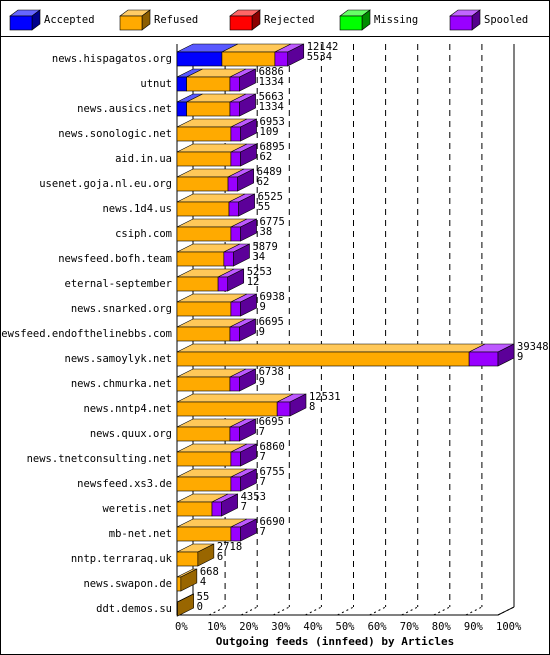 The width and height of the screenshot is (550, 655). Describe the element at coordinates (272, 297) in the screenshot. I see `value-label: 6938` at that location.